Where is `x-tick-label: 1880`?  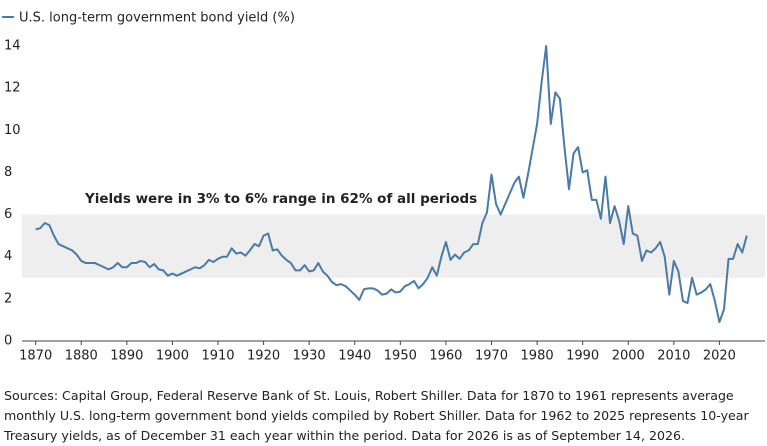
x-tick-label: 1880 is located at coordinates (81, 356).